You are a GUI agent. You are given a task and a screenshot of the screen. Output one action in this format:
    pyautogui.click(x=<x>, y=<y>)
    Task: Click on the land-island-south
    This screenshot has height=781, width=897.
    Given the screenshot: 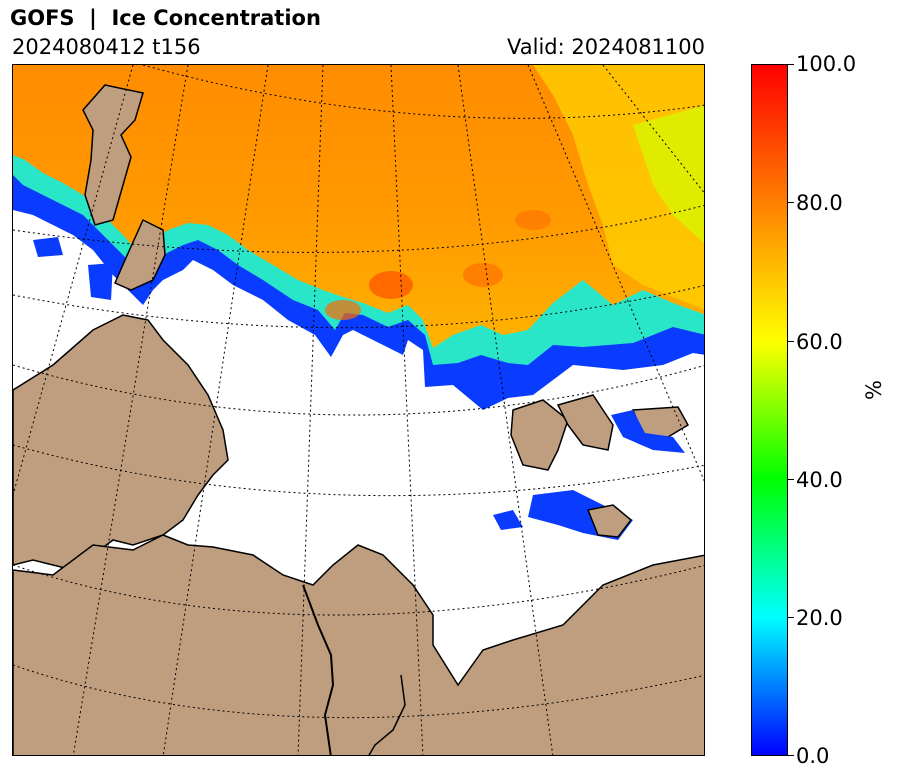 What is the action you would take?
    pyautogui.click(x=609, y=521)
    